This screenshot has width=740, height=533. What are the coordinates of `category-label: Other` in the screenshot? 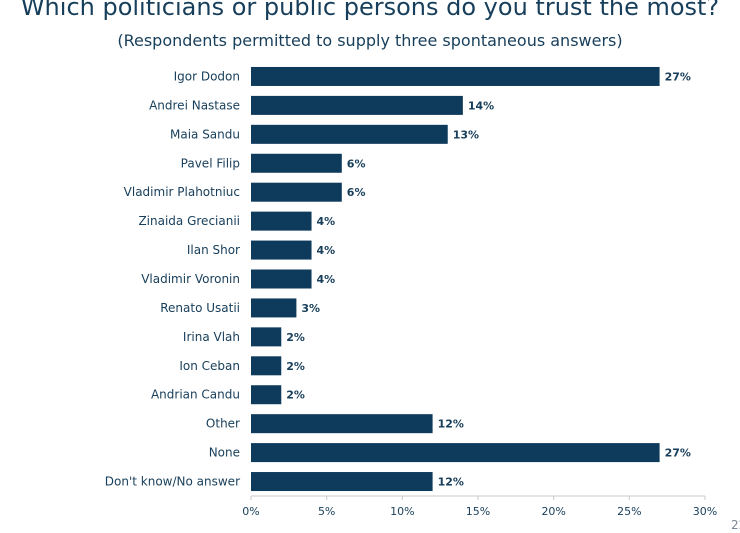 It's located at (223, 424).